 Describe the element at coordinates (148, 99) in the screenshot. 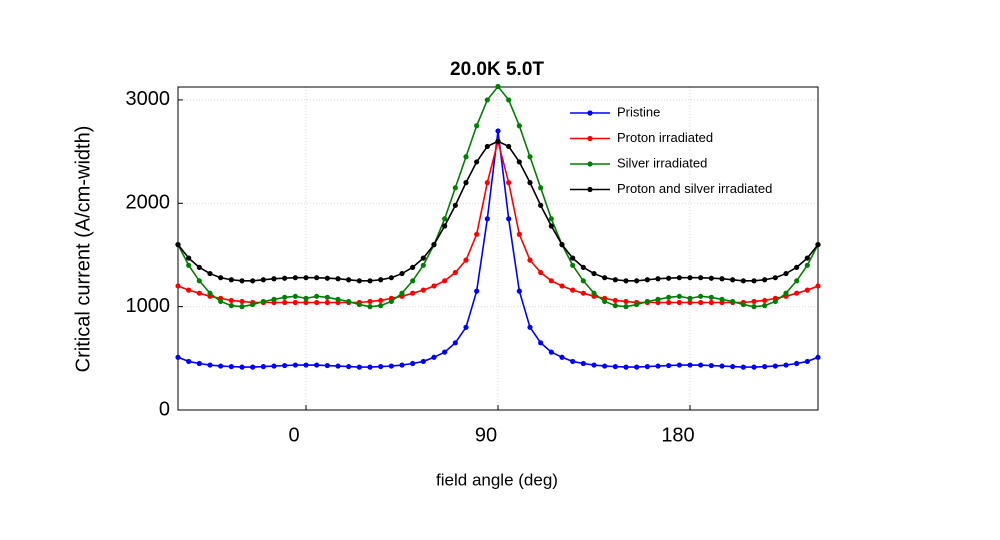

I see `y-tick-label: 3000` at that location.